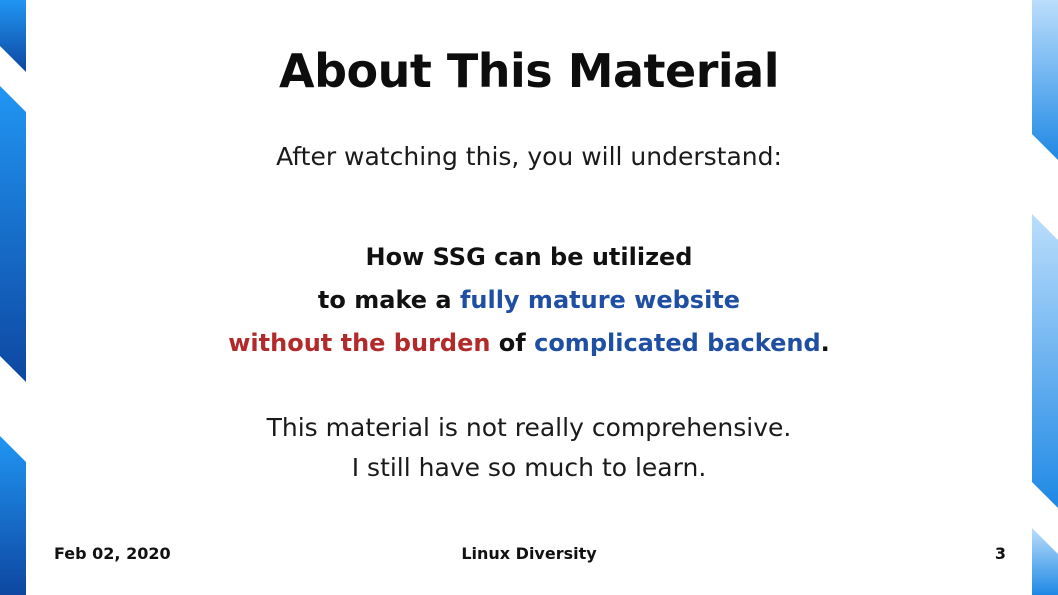  I want to click on page-number: 3, so click(1000, 553).